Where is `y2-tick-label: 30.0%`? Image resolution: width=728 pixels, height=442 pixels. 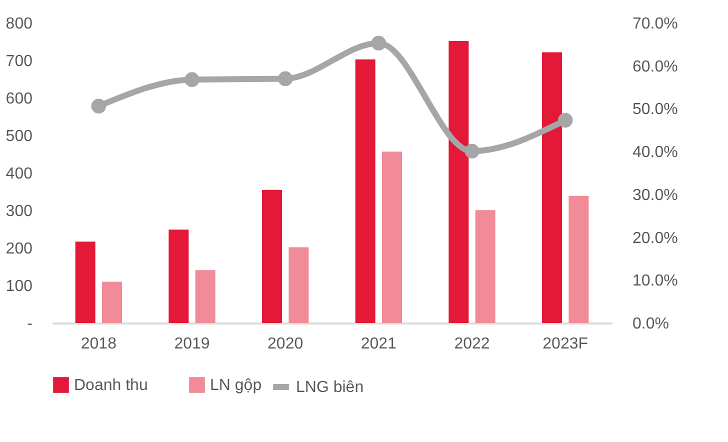
y2-tick-label: 30.0% is located at coordinates (655, 195).